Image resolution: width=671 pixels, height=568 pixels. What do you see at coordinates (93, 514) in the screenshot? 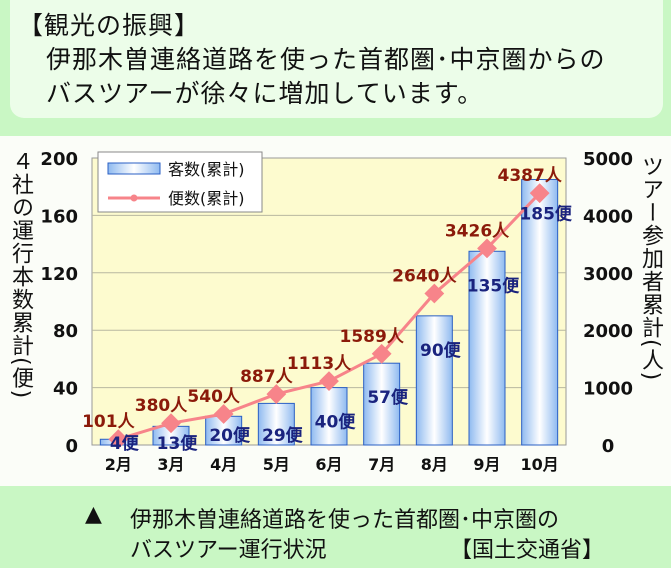
I see `caption-marker: ▲` at bounding box center [93, 514].